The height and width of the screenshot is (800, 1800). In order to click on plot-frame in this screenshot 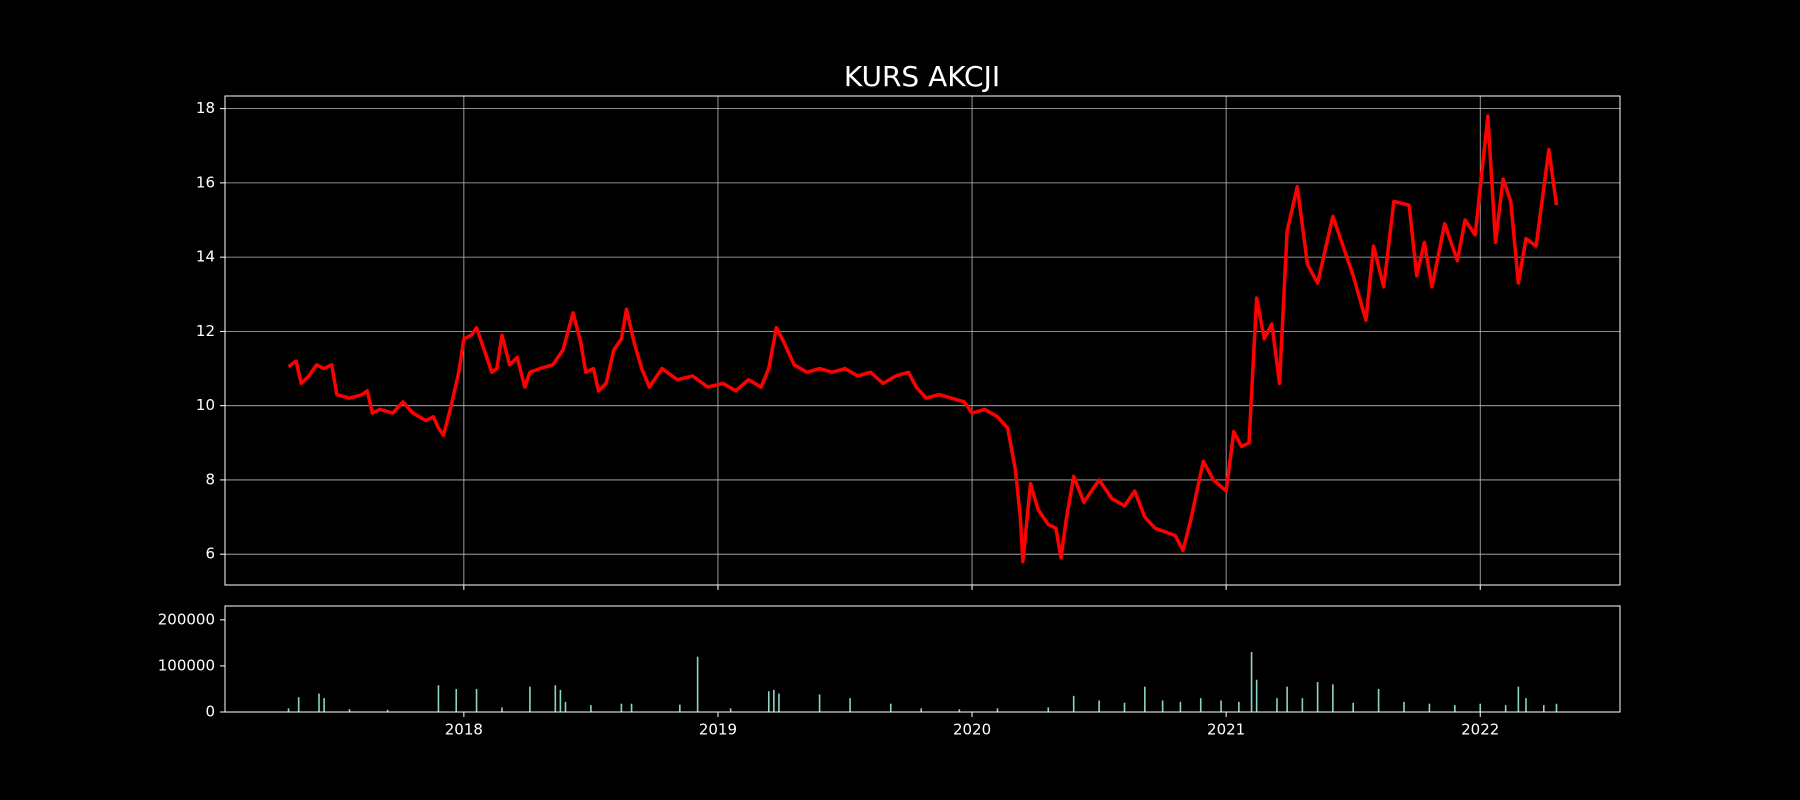, I will do `click(922, 659)`.